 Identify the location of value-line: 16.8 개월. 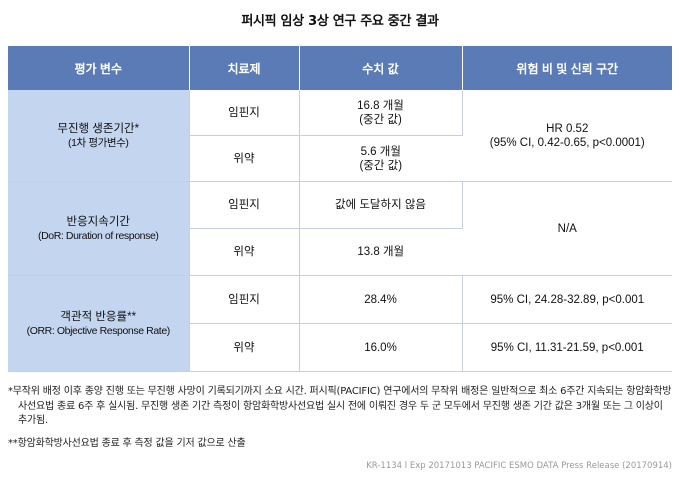
(380, 105).